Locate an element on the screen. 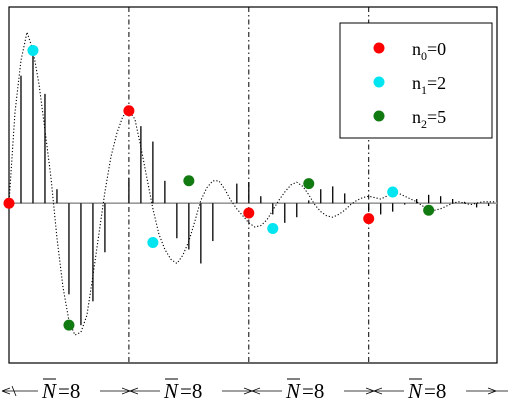 The width and height of the screenshot is (510, 409). segment-label-3: N =8 is located at coordinates (304, 390).